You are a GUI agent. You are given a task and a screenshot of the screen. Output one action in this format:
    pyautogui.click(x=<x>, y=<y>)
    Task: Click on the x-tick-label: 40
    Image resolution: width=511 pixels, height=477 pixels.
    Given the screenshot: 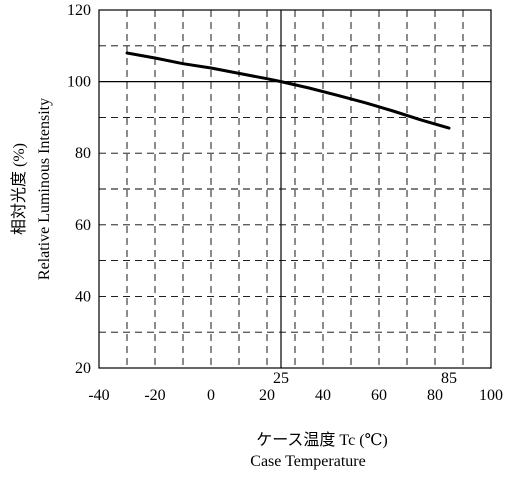 What is the action you would take?
    pyautogui.click(x=323, y=395)
    